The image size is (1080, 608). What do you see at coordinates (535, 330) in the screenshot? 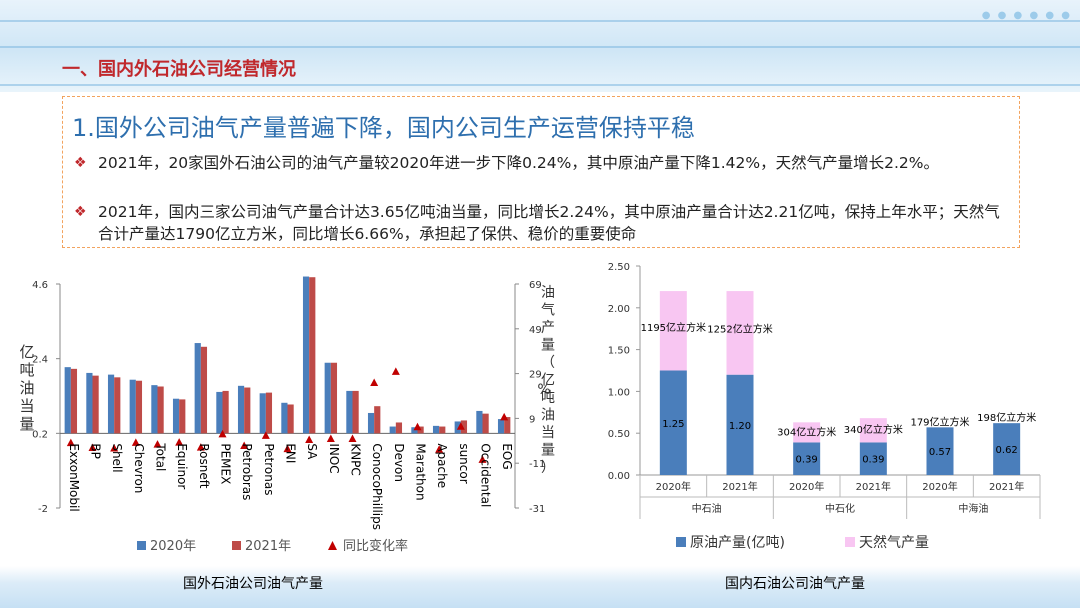
I see `y2-tick-label: 49` at bounding box center [535, 330].